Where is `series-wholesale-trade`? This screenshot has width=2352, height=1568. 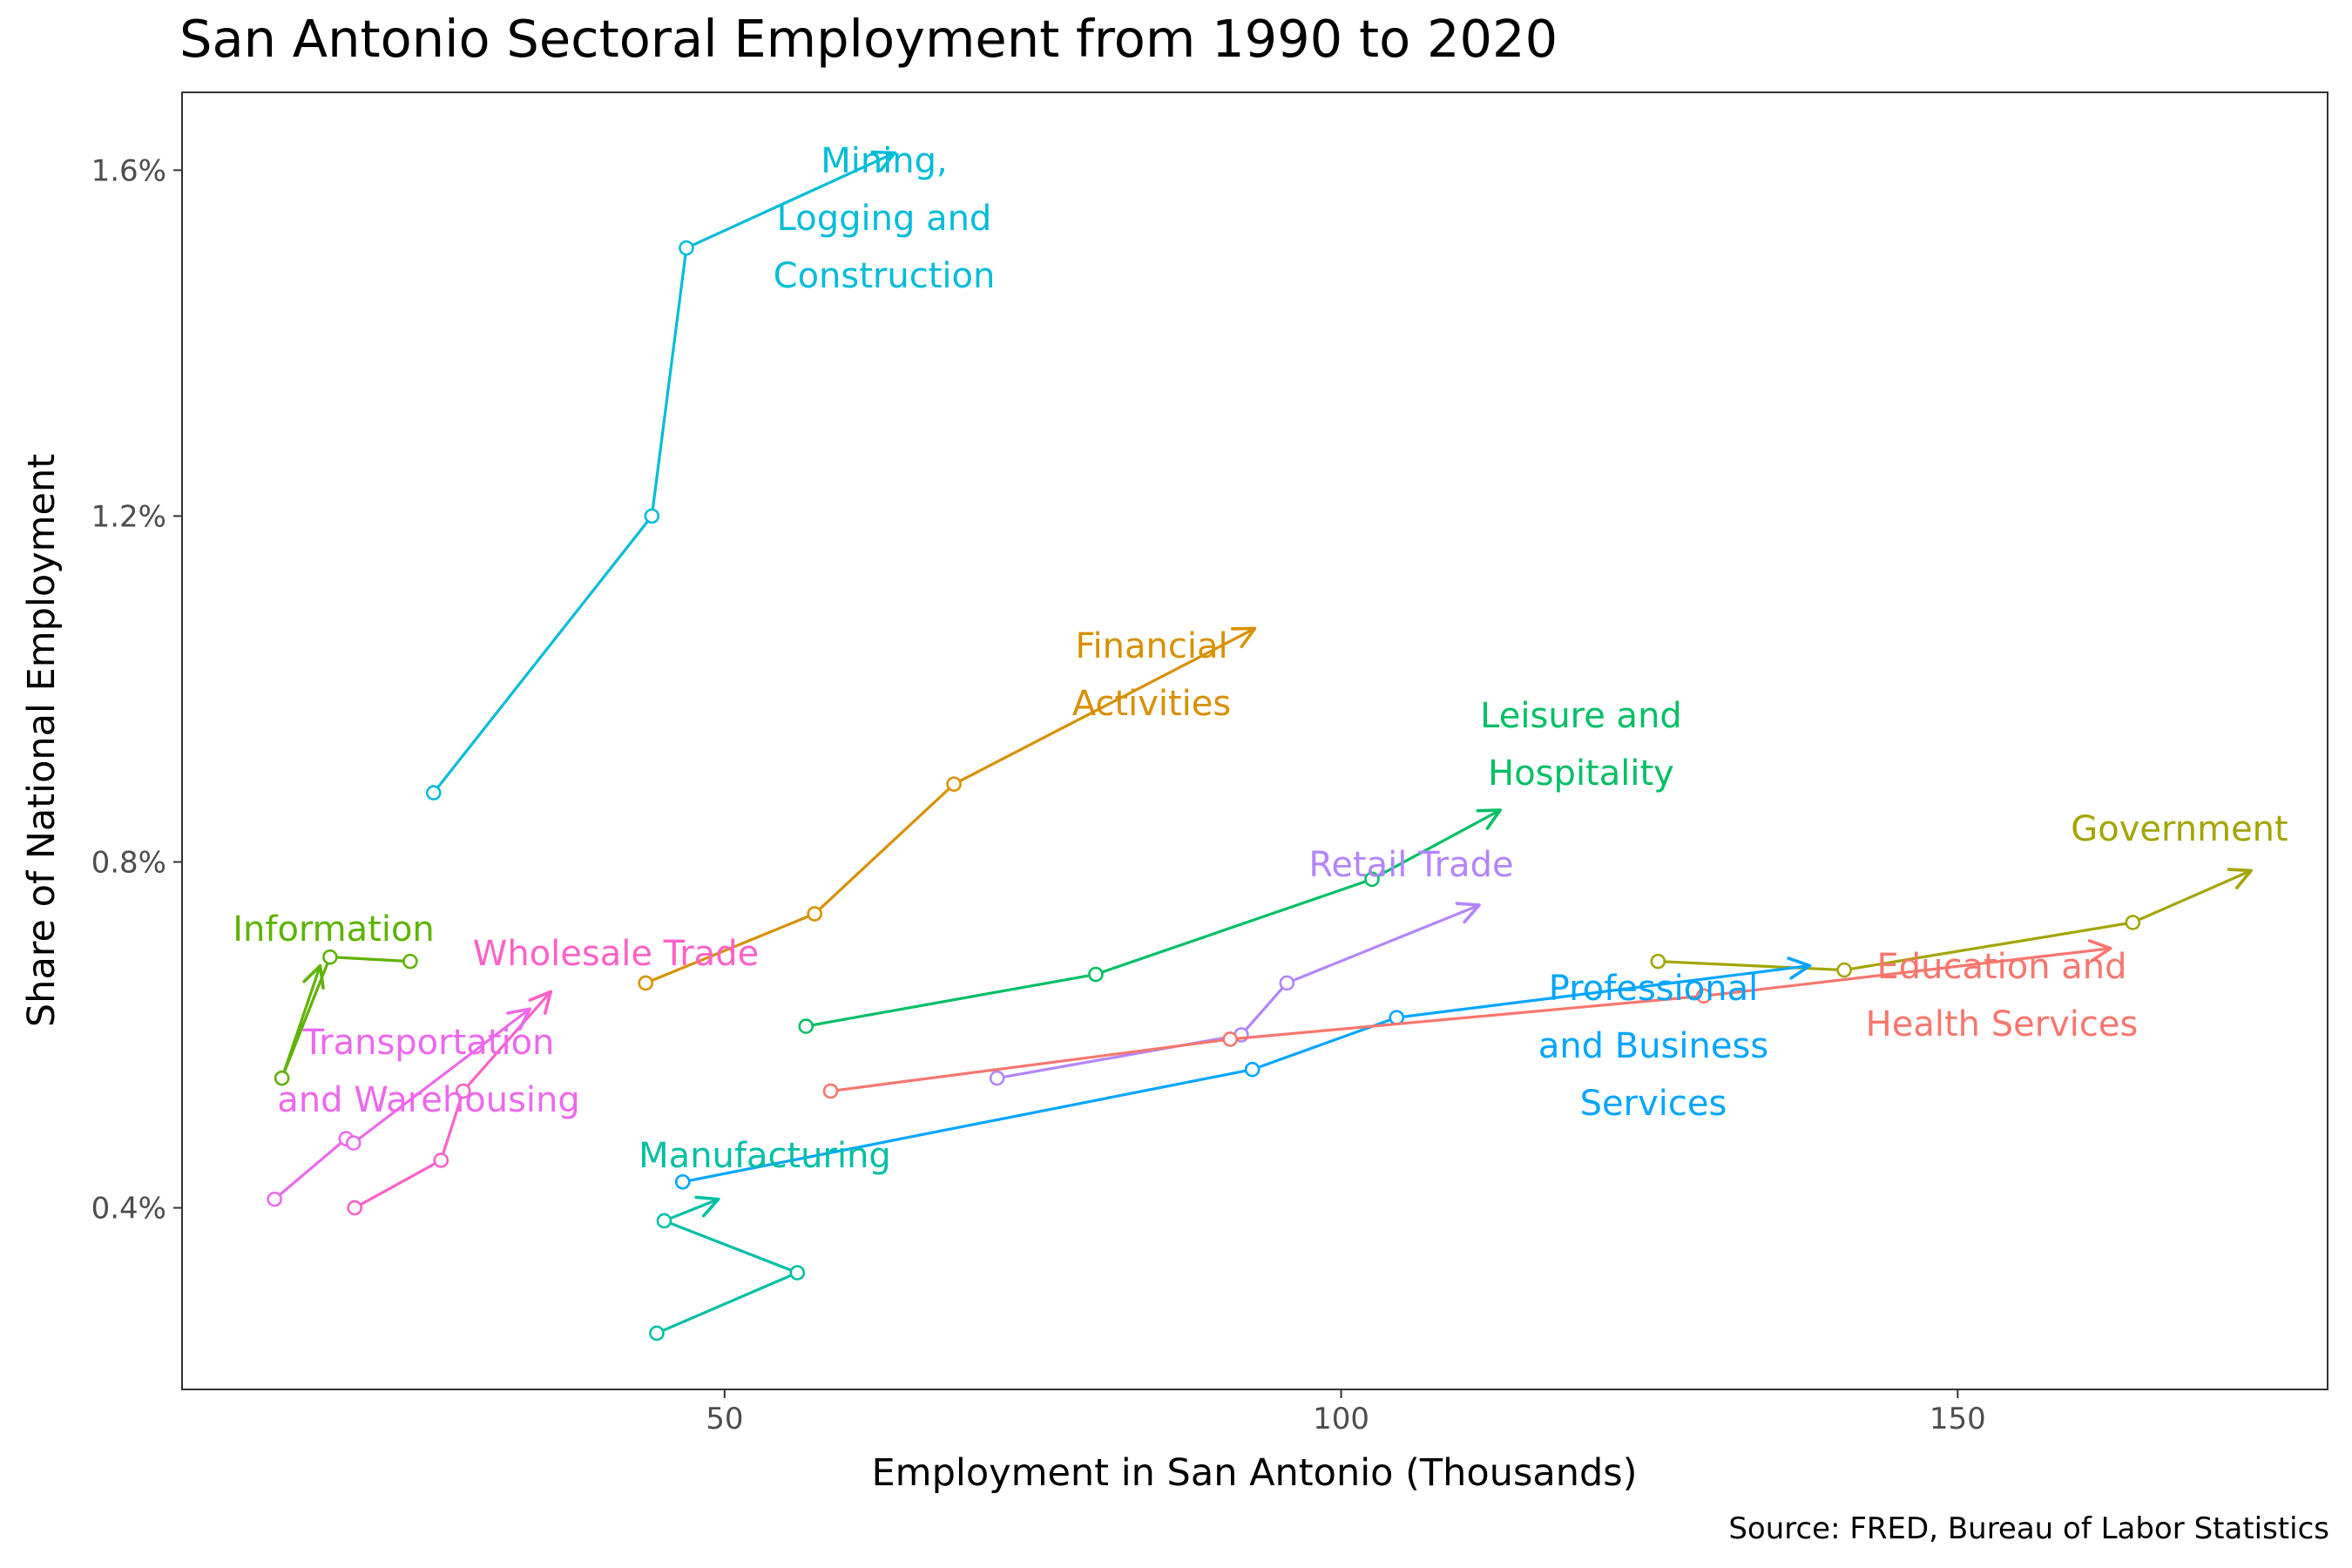
series-wholesale-trade is located at coordinates (450, 1103).